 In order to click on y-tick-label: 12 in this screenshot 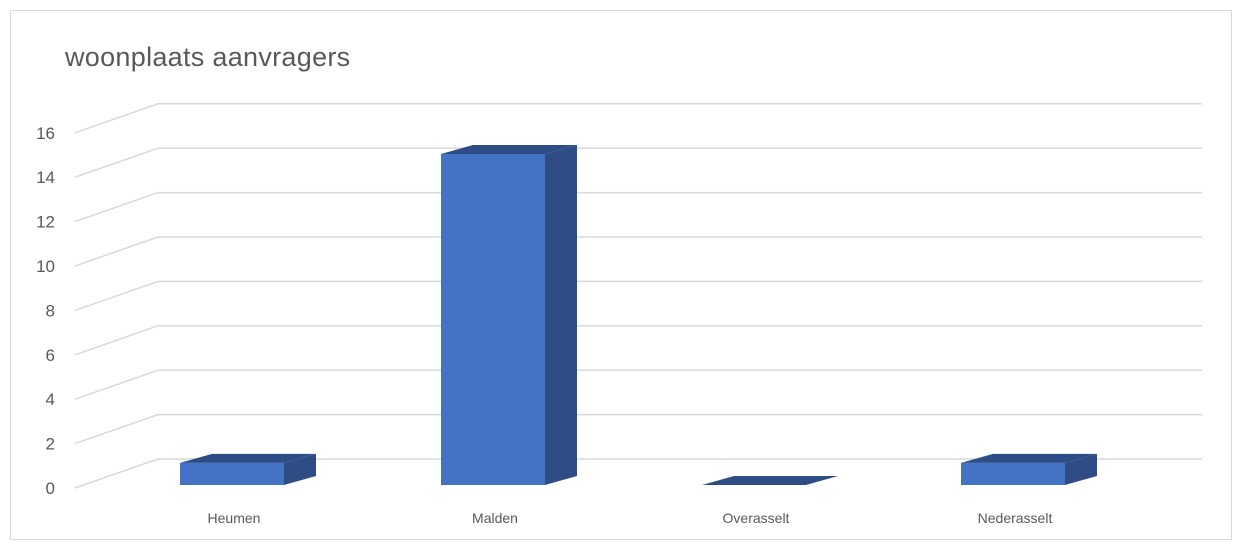, I will do `click(45, 222)`.